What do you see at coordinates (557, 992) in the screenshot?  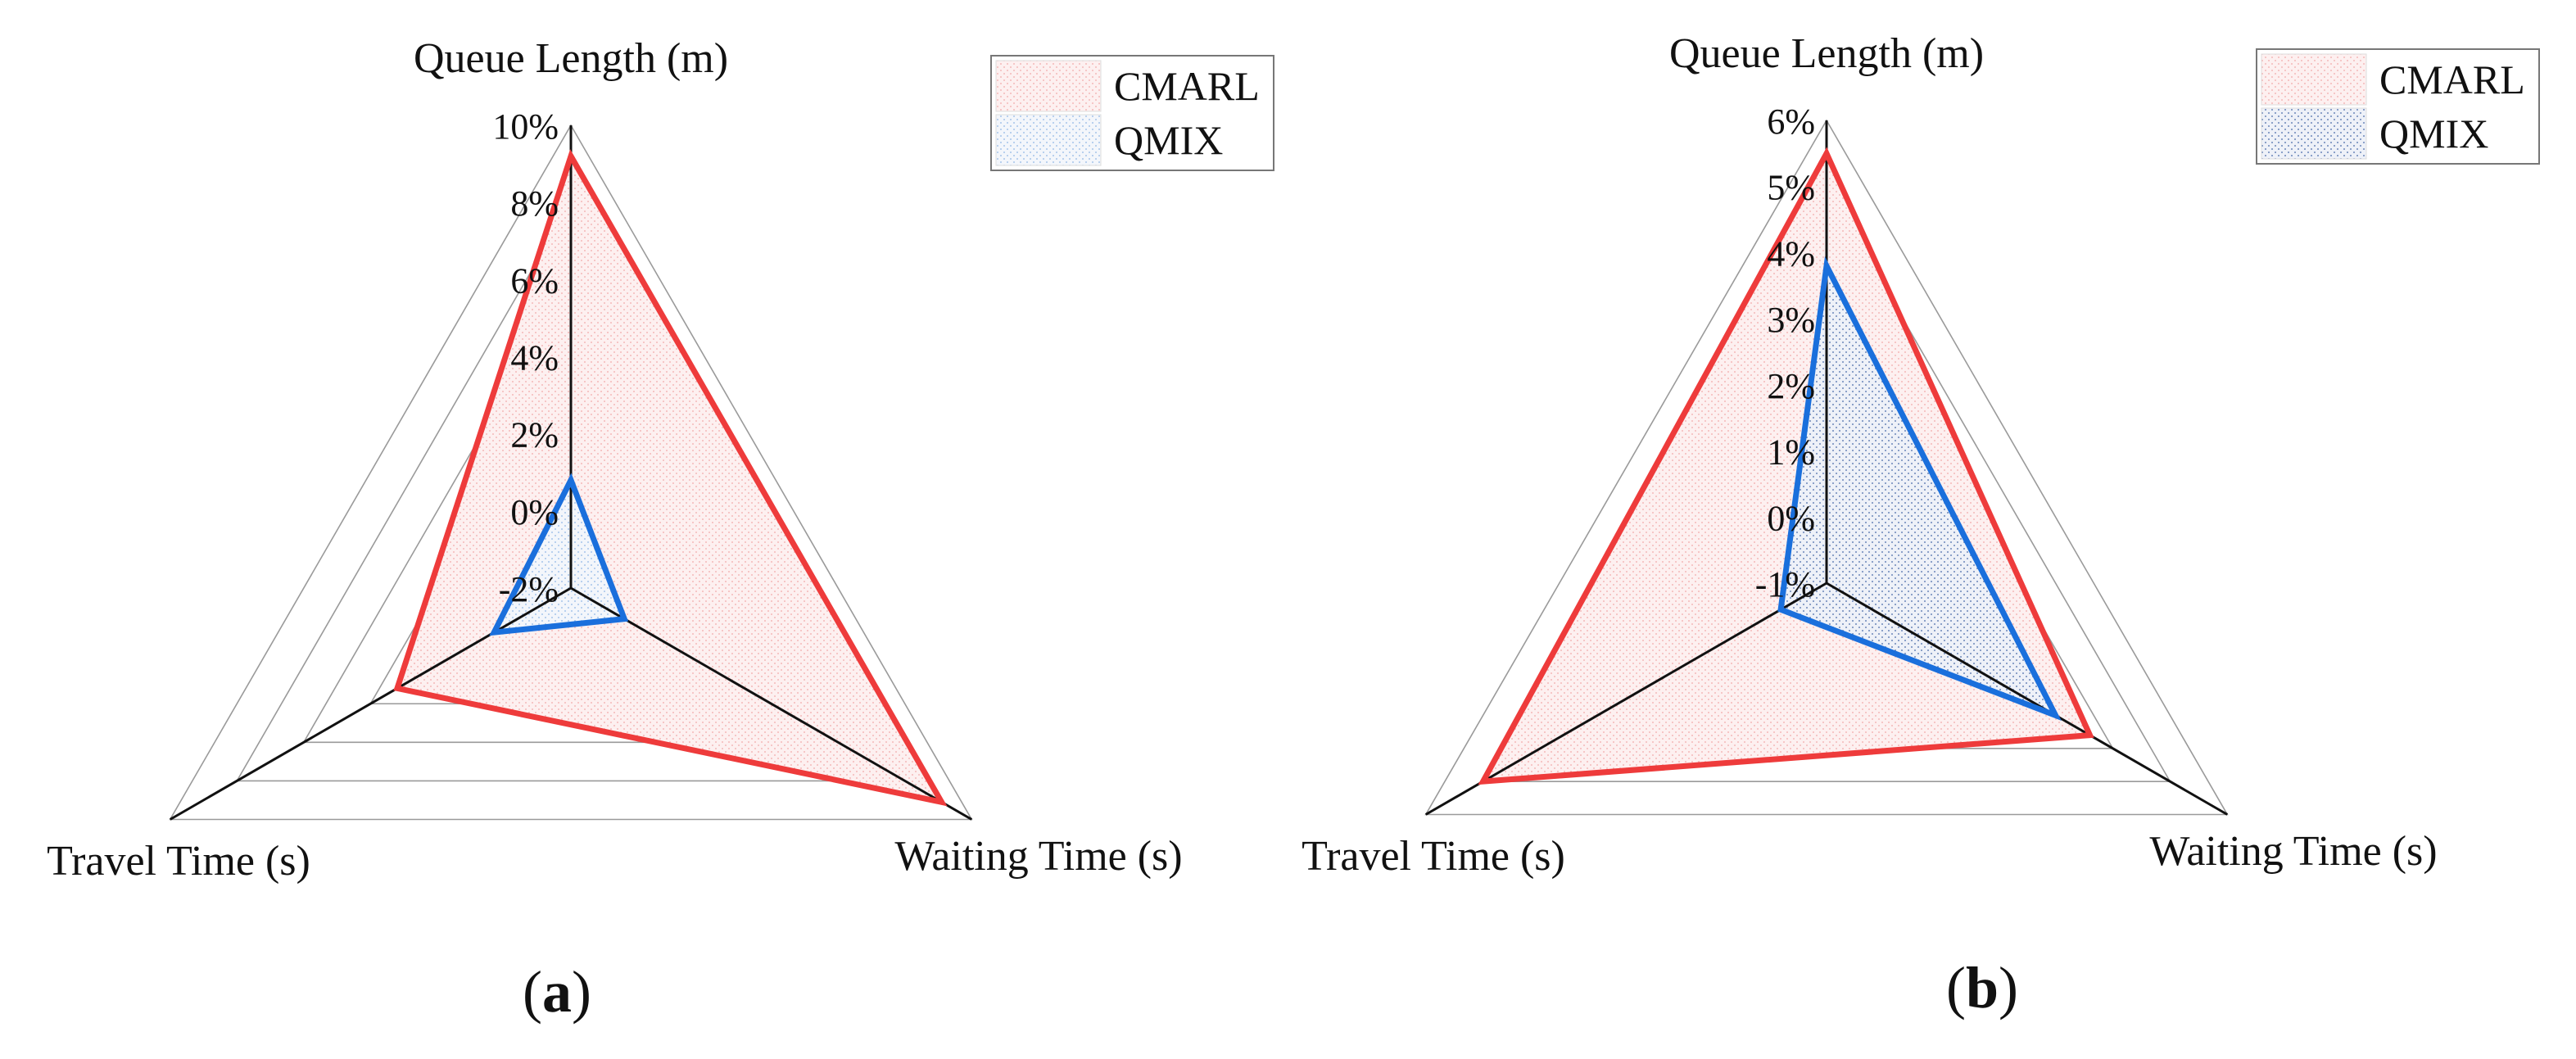 I see `panel-label: (a)` at bounding box center [557, 992].